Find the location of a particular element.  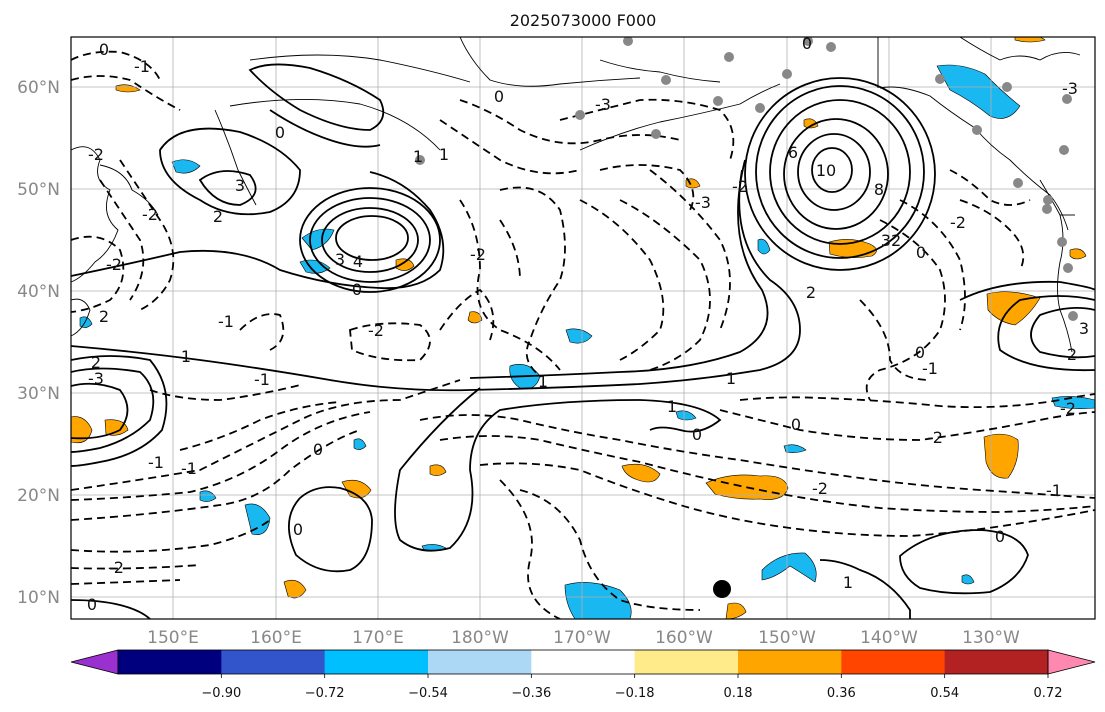

colorbar-tick-label: −0.72 is located at coordinates (325, 693).